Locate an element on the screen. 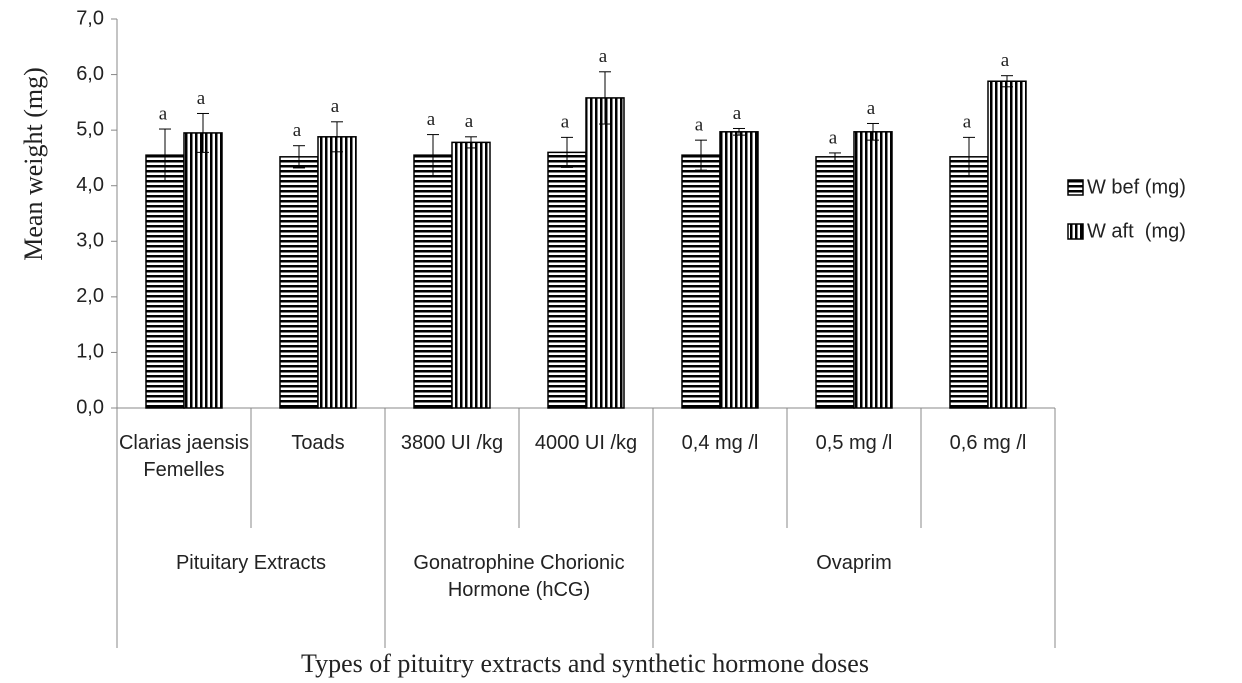 The width and height of the screenshot is (1242, 683). y-tick-label: 6,0 is located at coordinates (90, 74).